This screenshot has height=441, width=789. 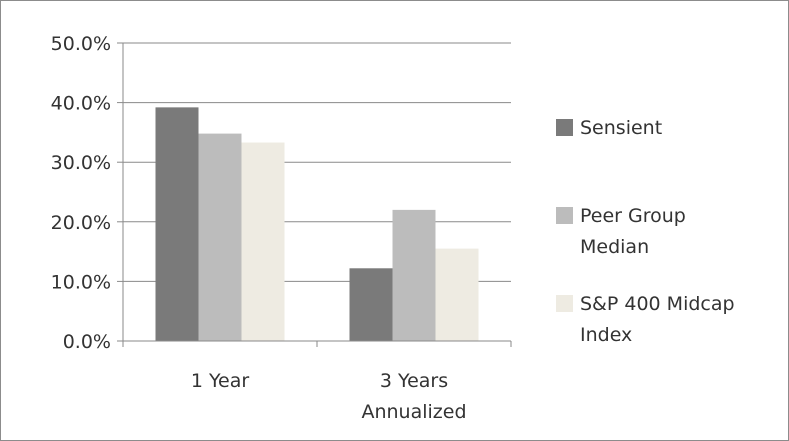 I want to click on y-axis-ticks: 0.0% 10.0% 20.0% 30.0% 40.0% 50.0%, so click(x=87, y=193).